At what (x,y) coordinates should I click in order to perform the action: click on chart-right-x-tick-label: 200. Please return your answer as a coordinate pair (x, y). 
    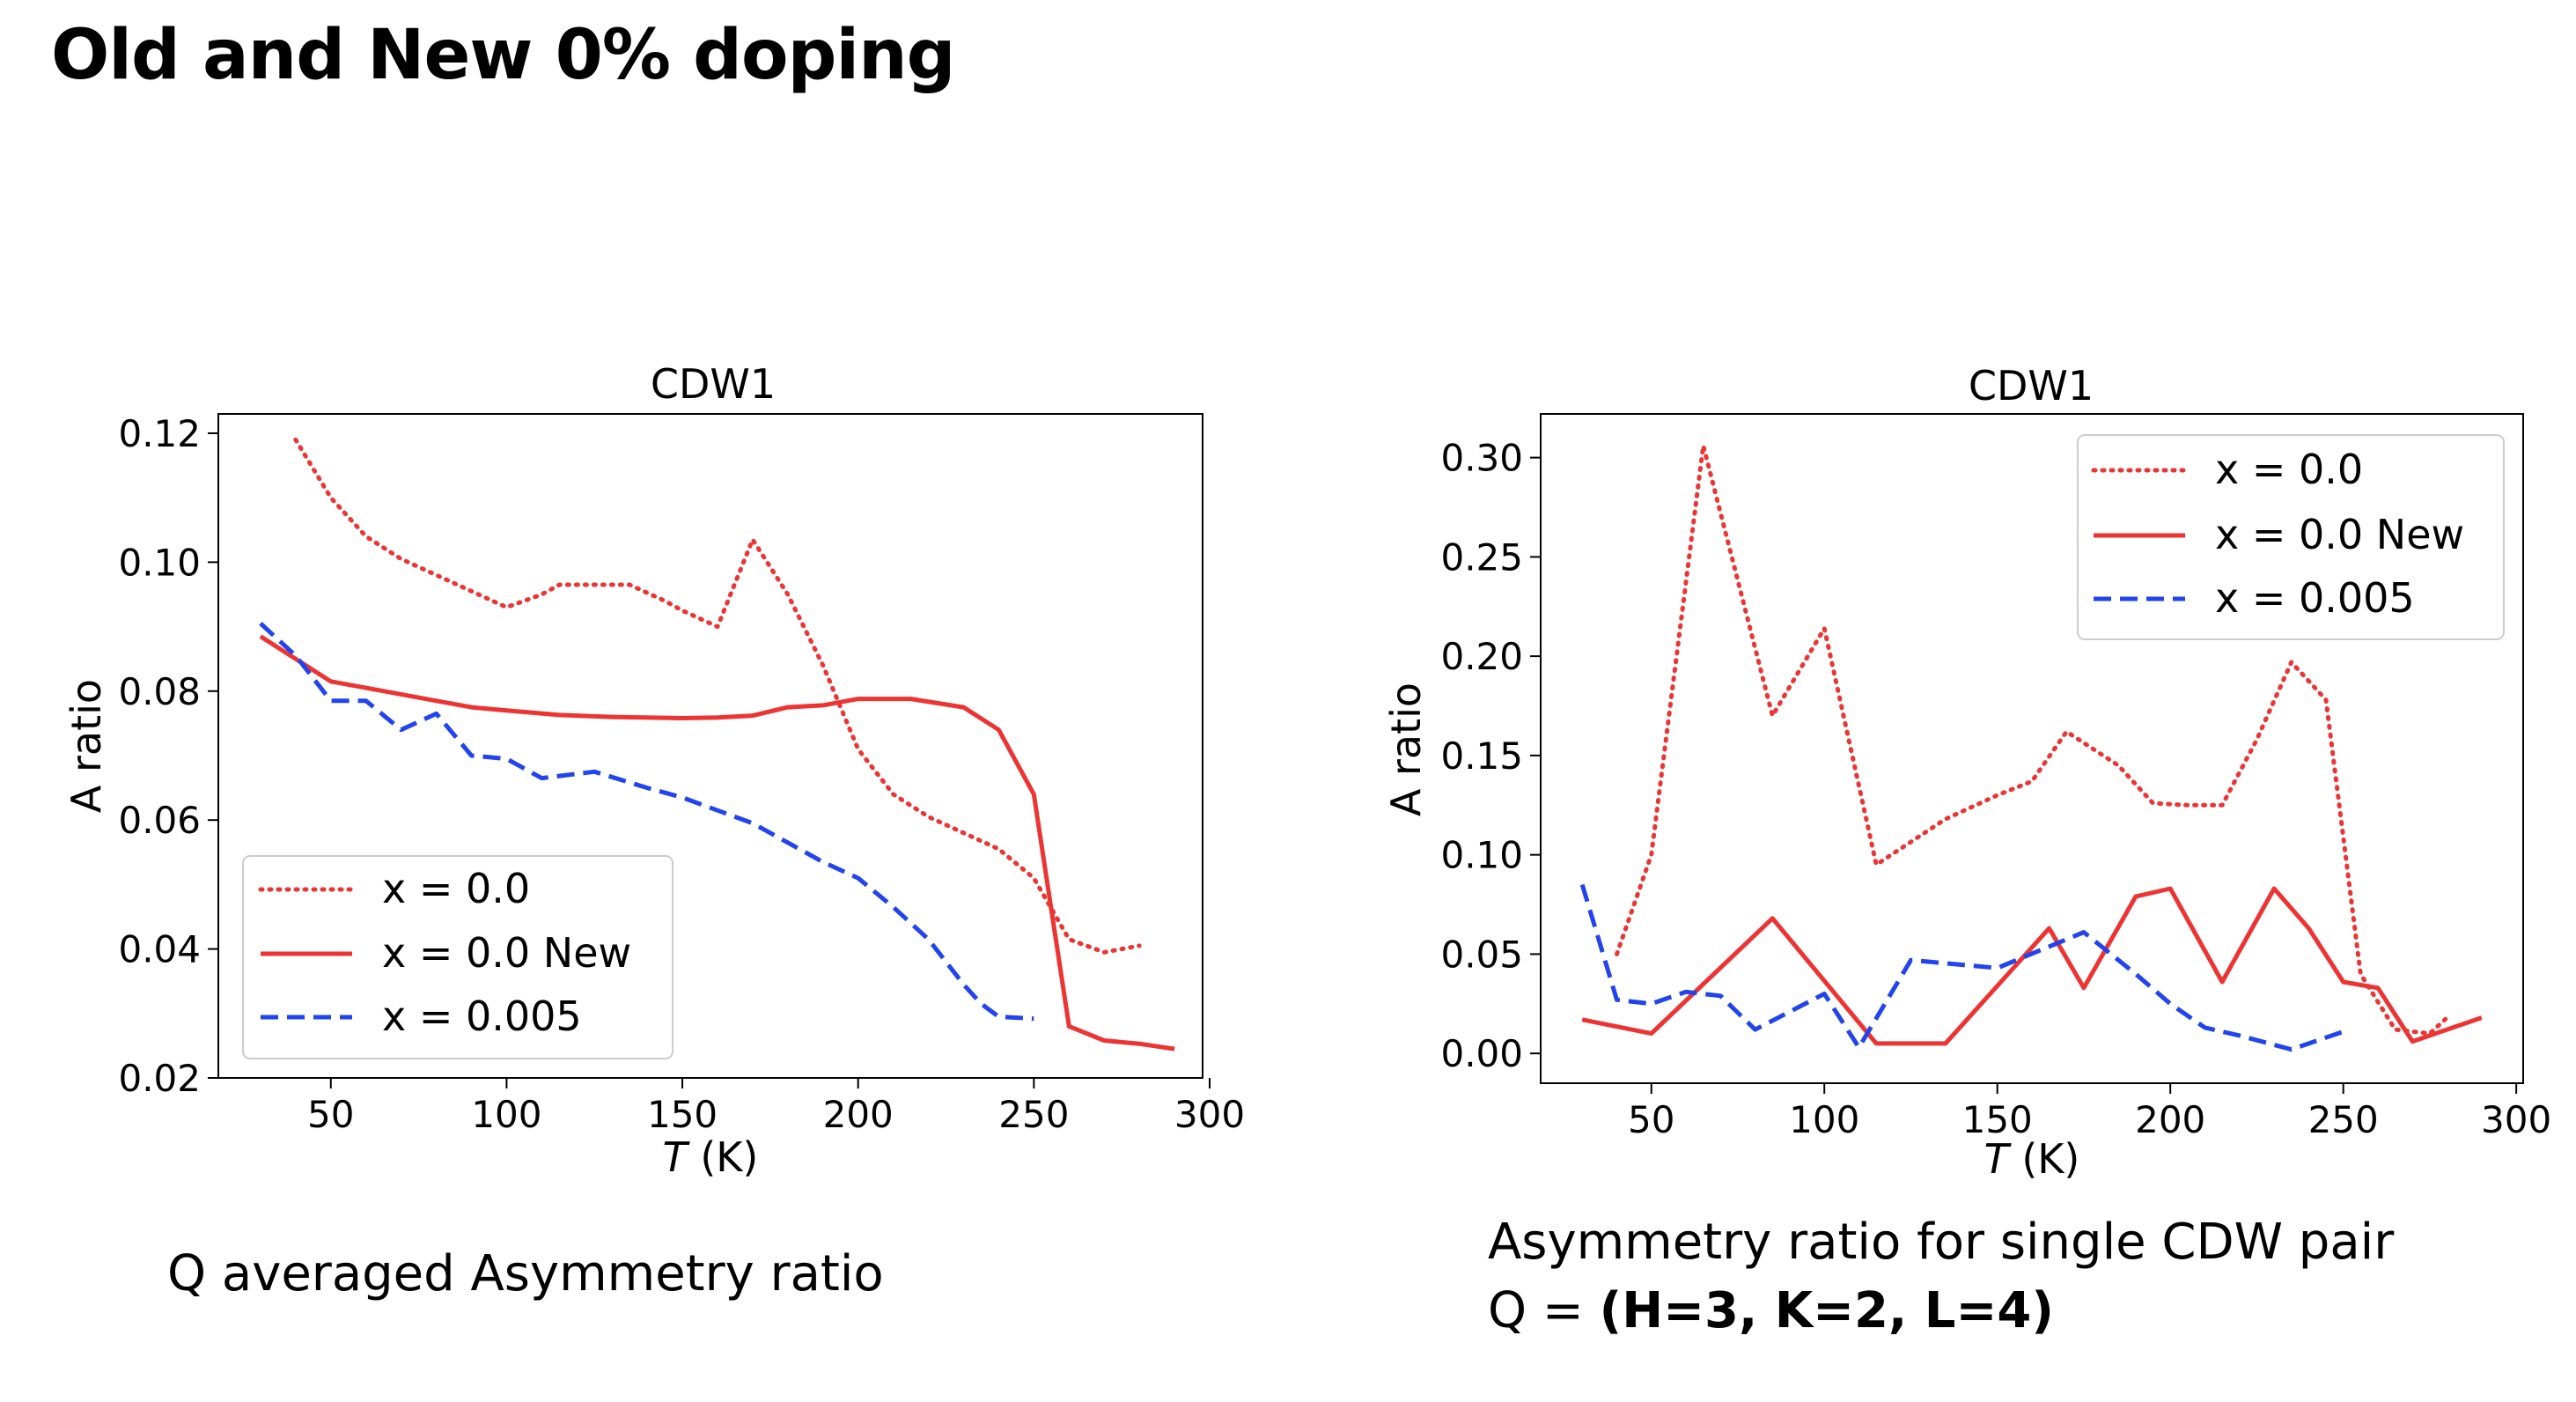
    Looking at the image, I should click on (2170, 1119).